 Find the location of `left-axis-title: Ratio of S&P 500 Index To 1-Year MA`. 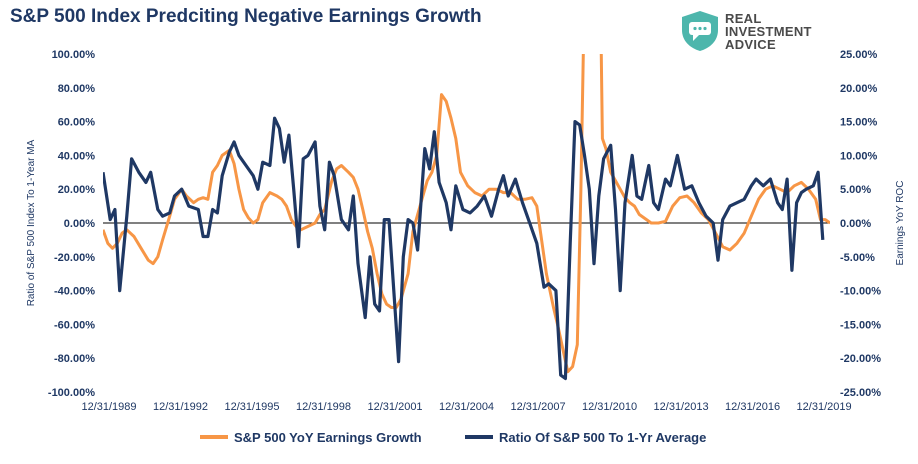

left-axis-title: Ratio of S&P 500 Index To 1-Year MA is located at coordinates (31, 222).